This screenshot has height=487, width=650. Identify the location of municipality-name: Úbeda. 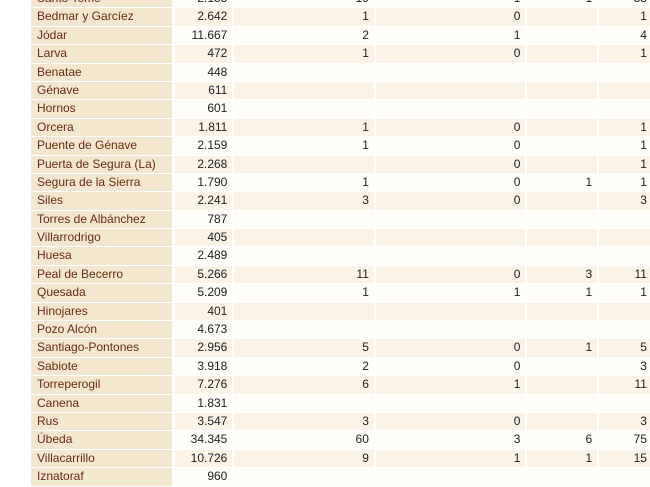
(101, 440).